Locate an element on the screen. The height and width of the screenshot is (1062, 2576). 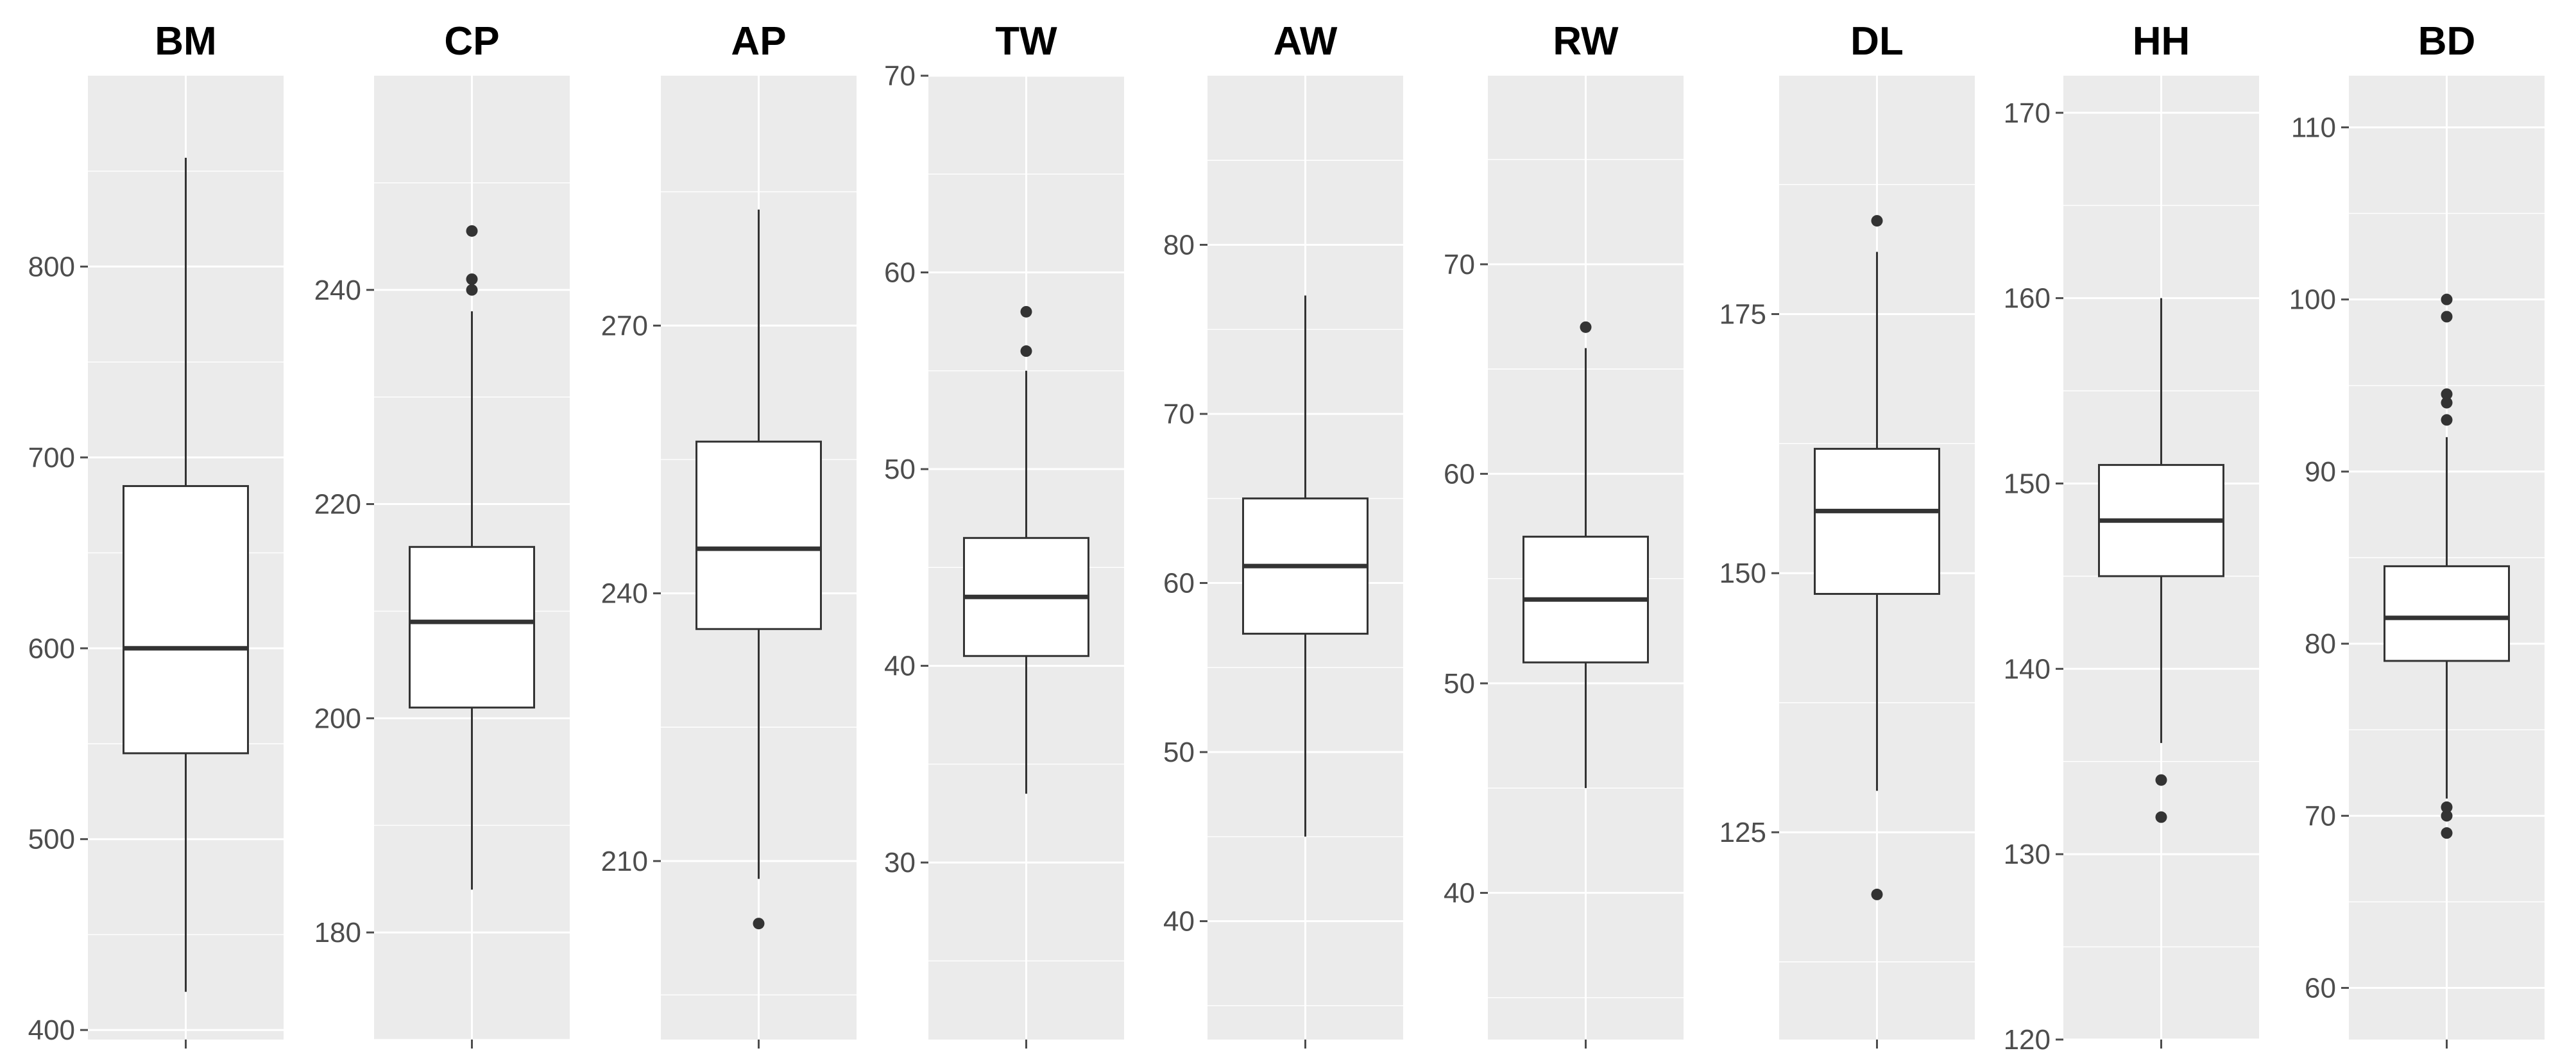
y-tick-label: 180 is located at coordinates (338, 932).